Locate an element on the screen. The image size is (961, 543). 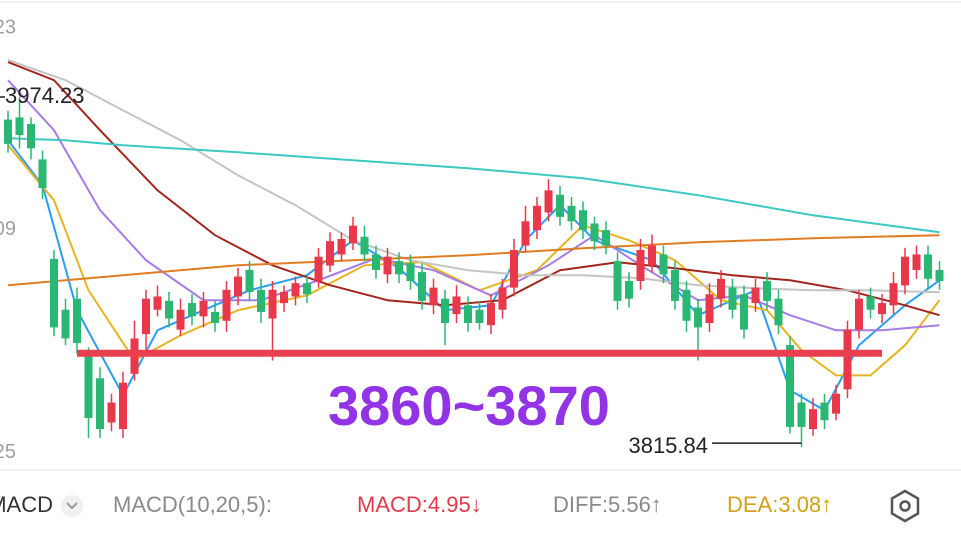
chevron-icon is located at coordinates (72, 506).